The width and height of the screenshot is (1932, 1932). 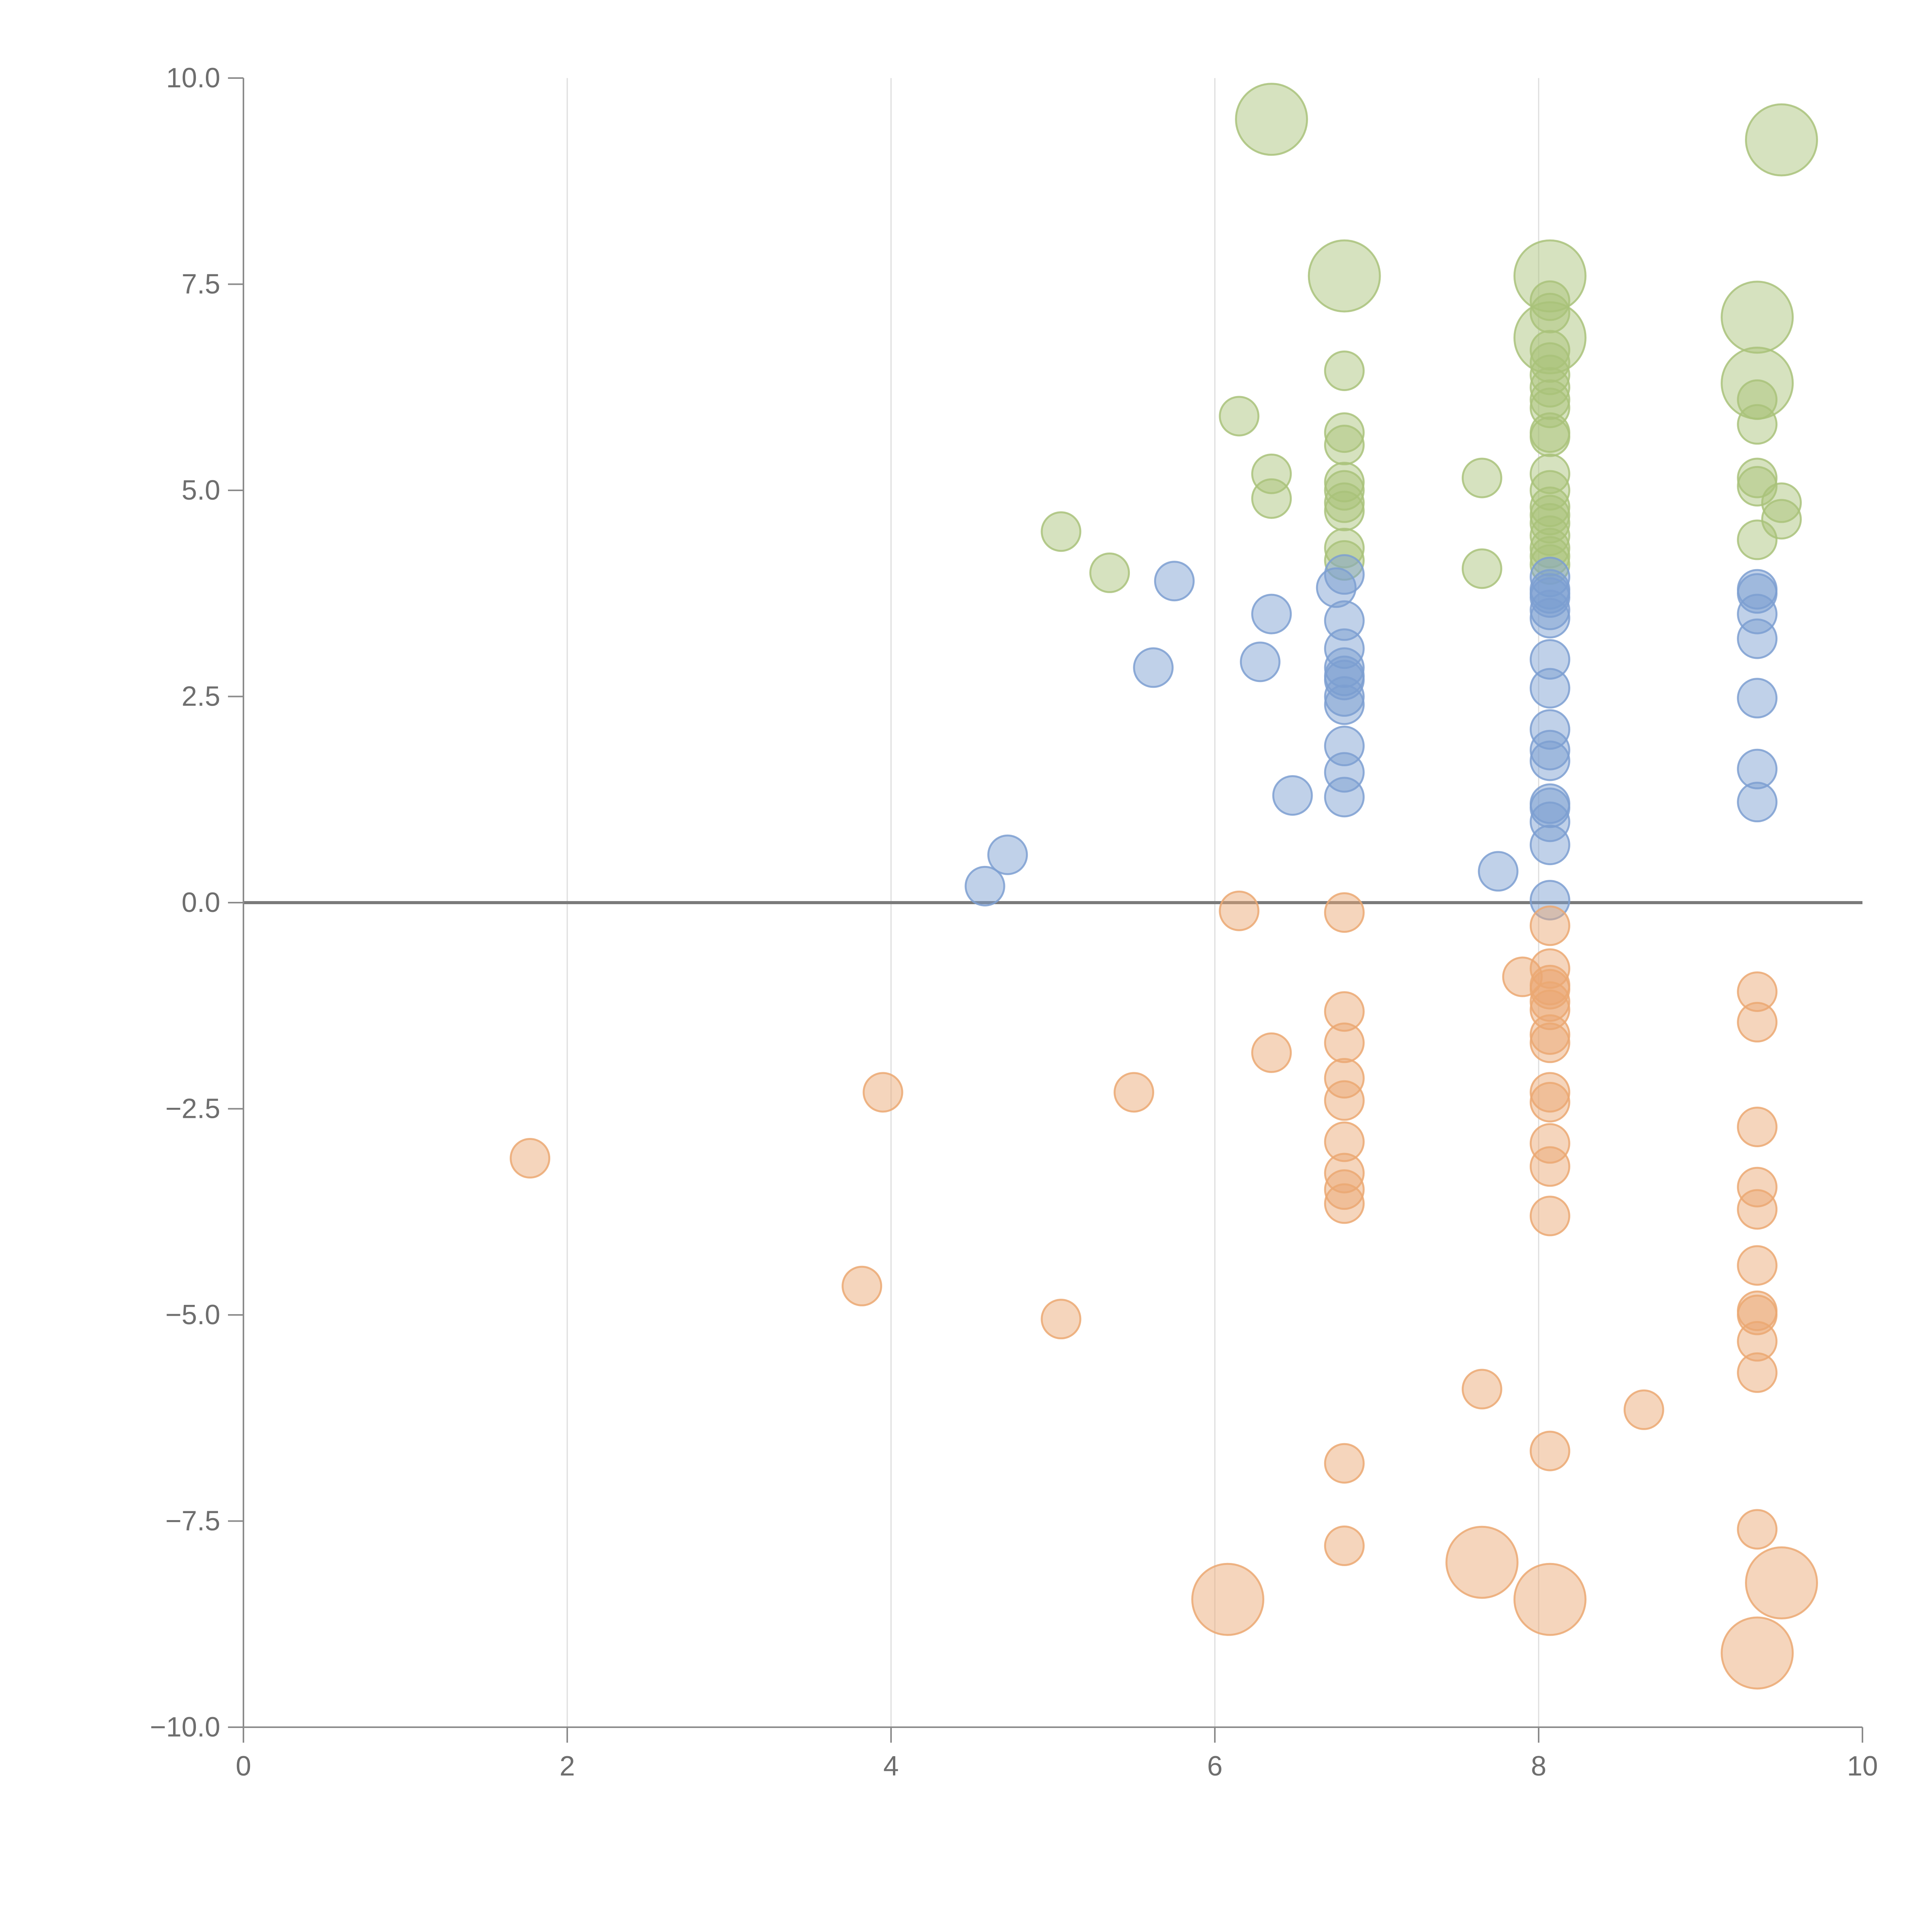 What do you see at coordinates (567, 1767) in the screenshot?
I see `x-tick-label: 2` at bounding box center [567, 1767].